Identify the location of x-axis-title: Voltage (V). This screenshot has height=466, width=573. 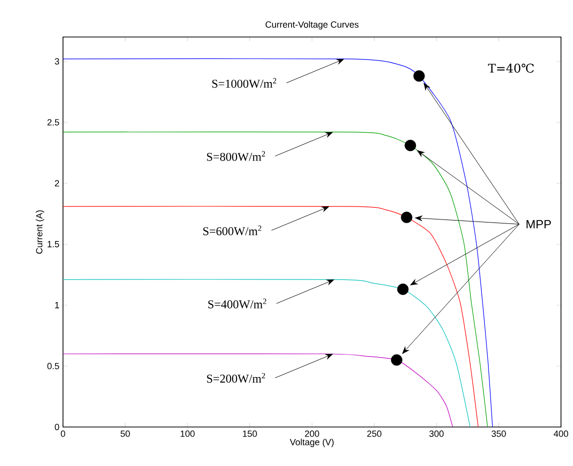
(312, 443).